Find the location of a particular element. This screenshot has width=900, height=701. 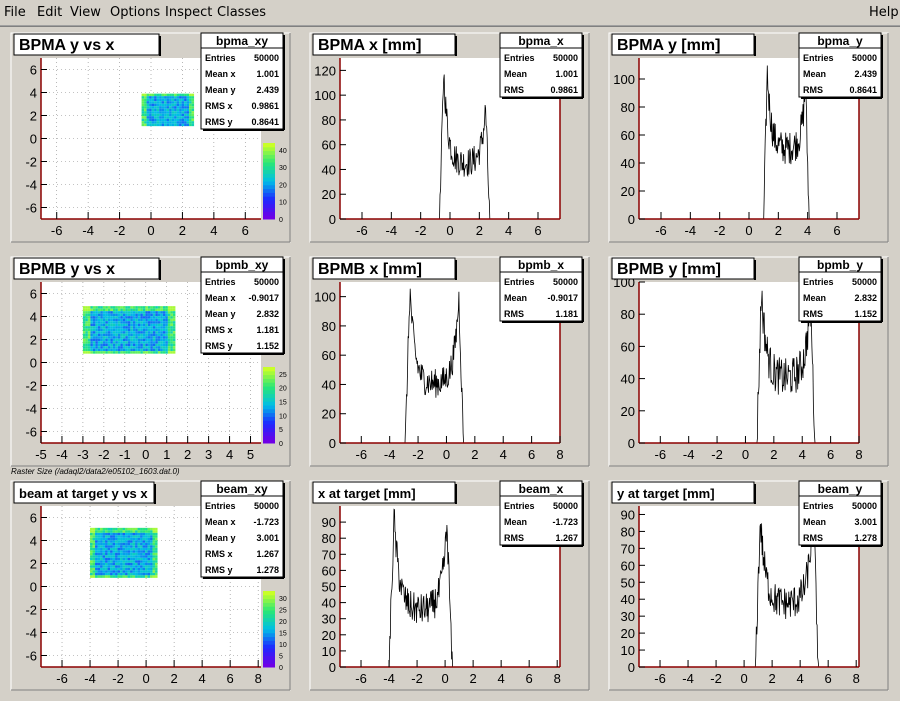

stats-label: RMS is located at coordinates (514, 314).